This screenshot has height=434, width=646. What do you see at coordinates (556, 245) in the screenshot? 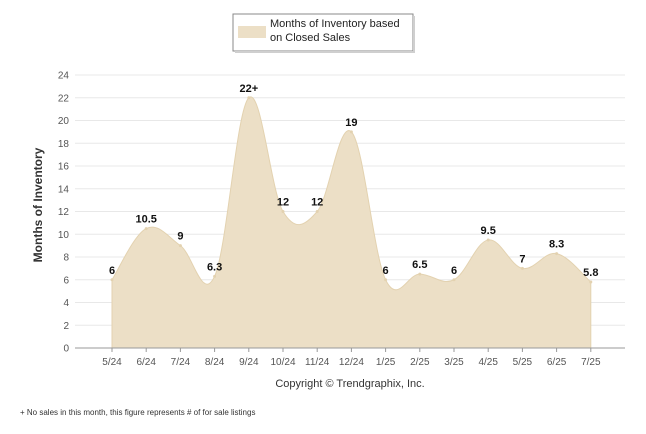
I see `data-label: 8.3` at bounding box center [556, 245].